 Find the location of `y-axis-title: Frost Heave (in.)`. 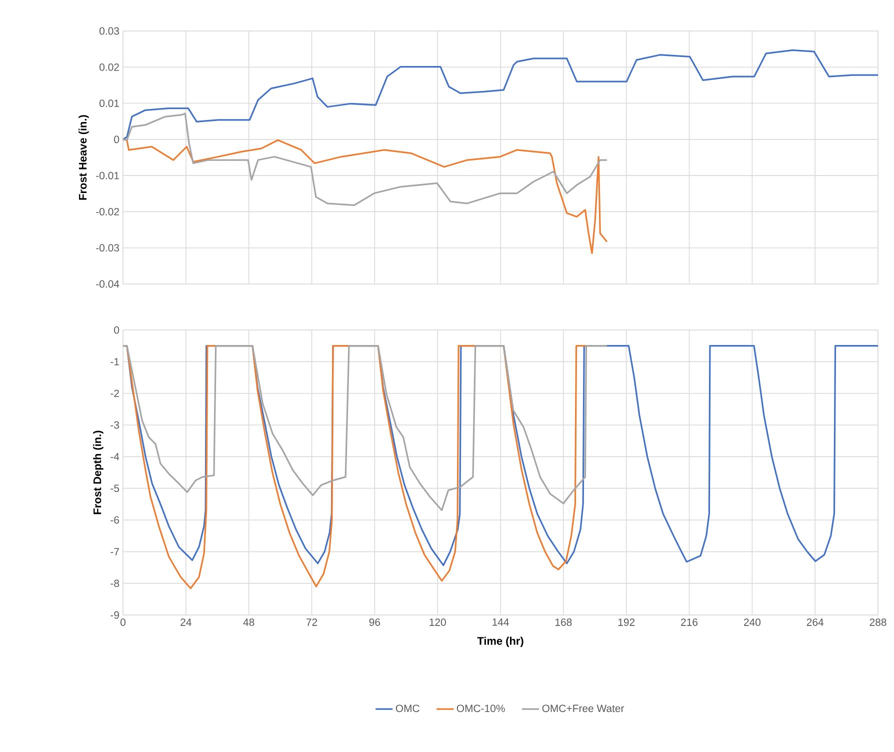

y-axis-title: Frost Heave (in.) is located at coordinates (83, 157).